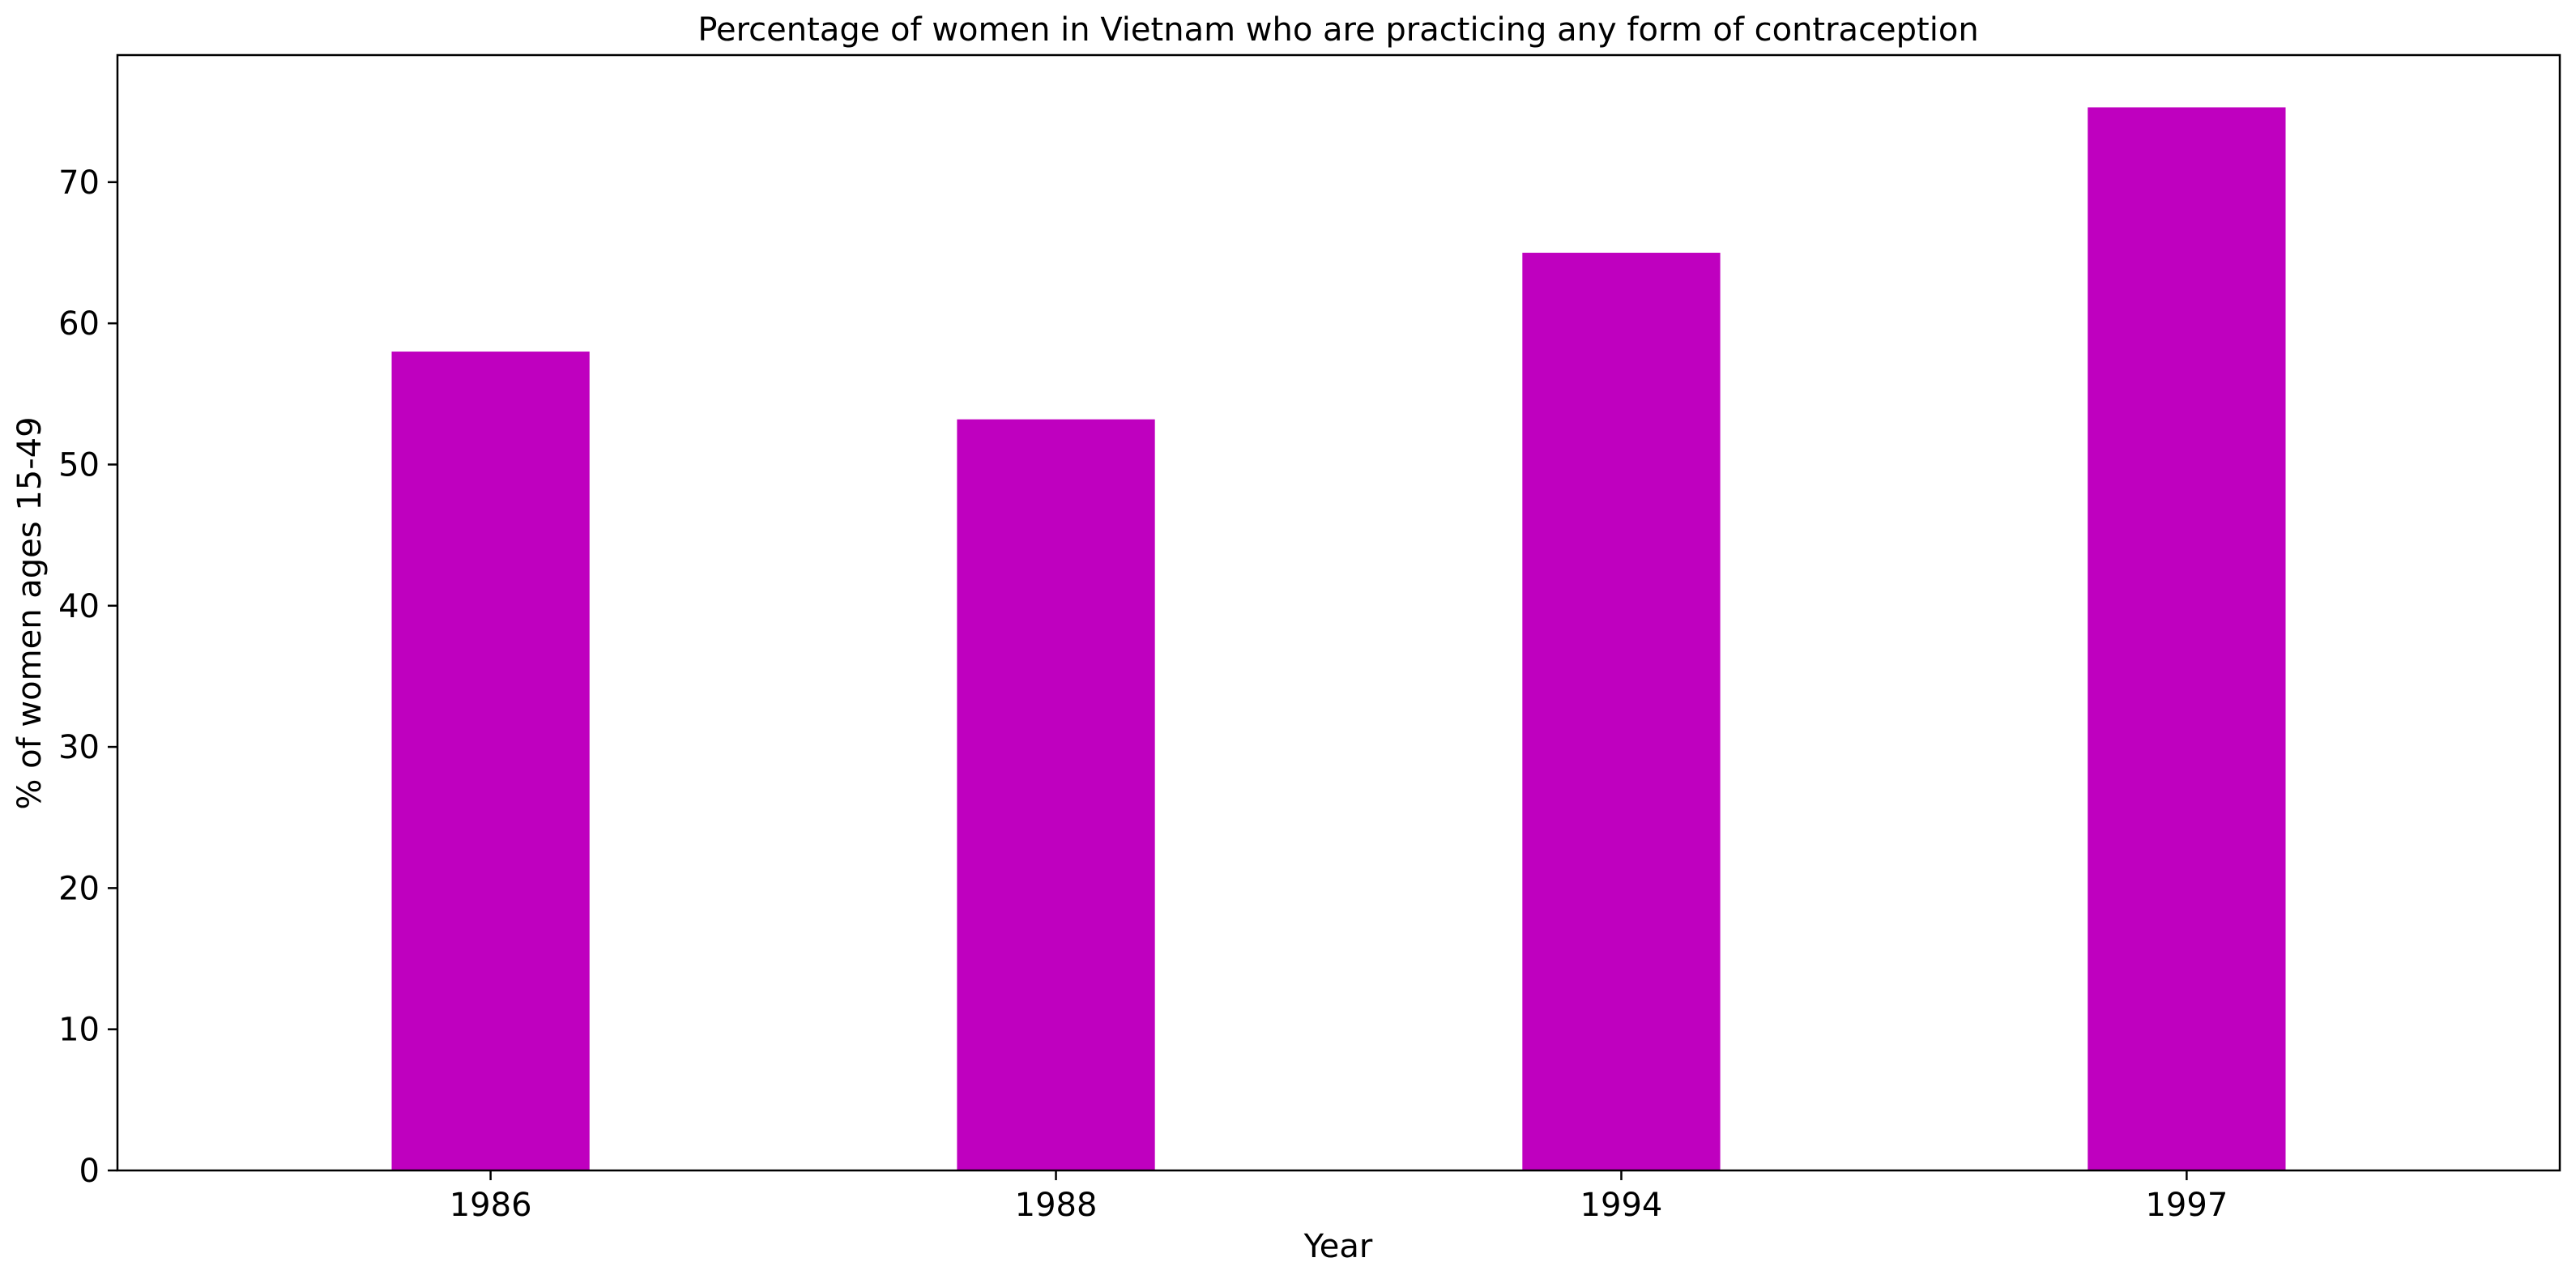  What do you see at coordinates (1339, 1197) in the screenshot?
I see `x-axis: 1986 1988 1994 1997` at bounding box center [1339, 1197].